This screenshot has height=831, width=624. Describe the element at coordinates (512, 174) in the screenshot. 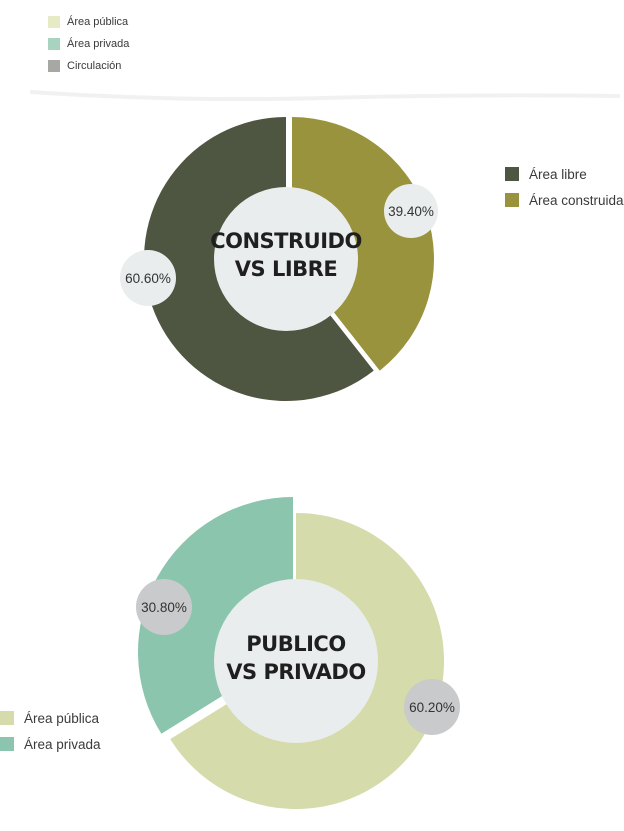

I see `legend-swatch-free-area` at that location.